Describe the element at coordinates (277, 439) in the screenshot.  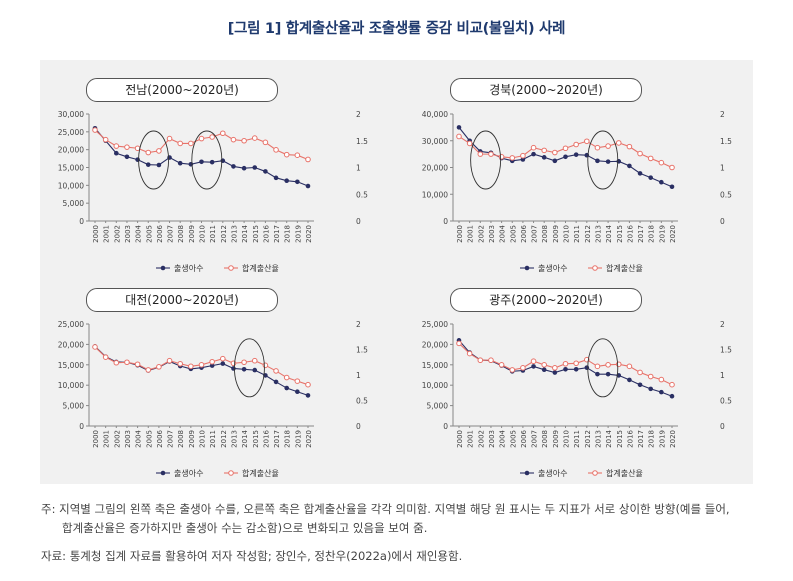
I see `x-tick-label: 2017` at that location.